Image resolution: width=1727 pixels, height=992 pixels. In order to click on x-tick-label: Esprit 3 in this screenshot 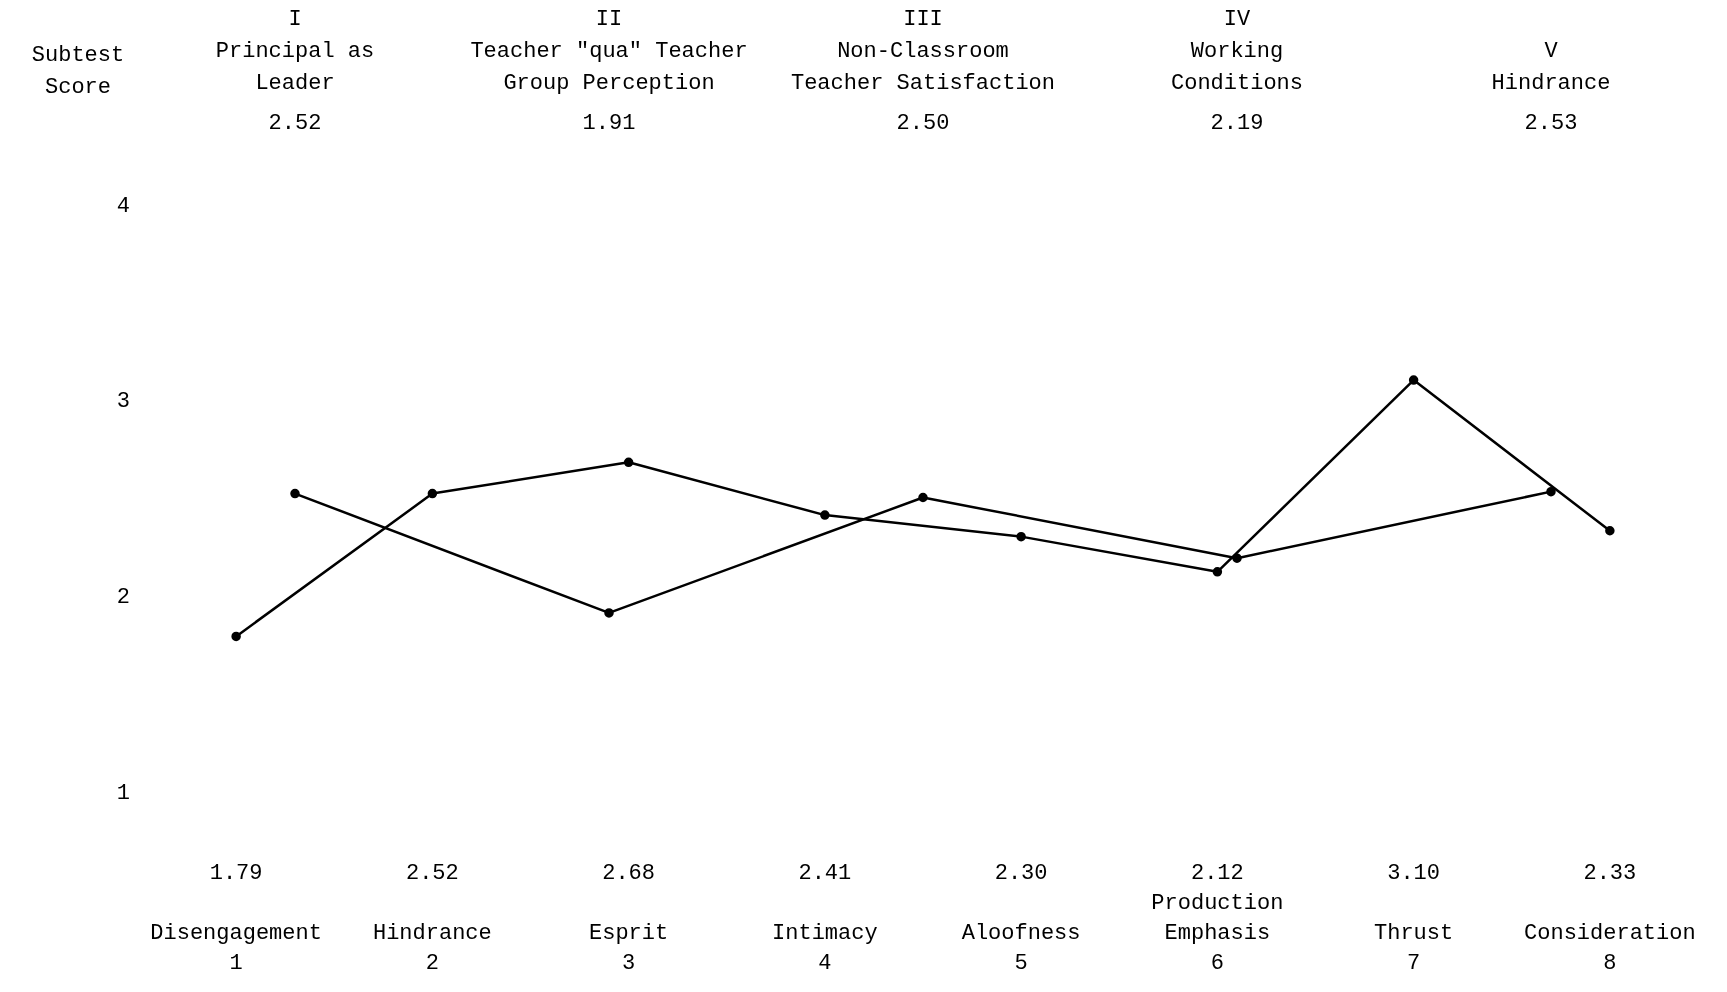, I will do `click(629, 948)`.